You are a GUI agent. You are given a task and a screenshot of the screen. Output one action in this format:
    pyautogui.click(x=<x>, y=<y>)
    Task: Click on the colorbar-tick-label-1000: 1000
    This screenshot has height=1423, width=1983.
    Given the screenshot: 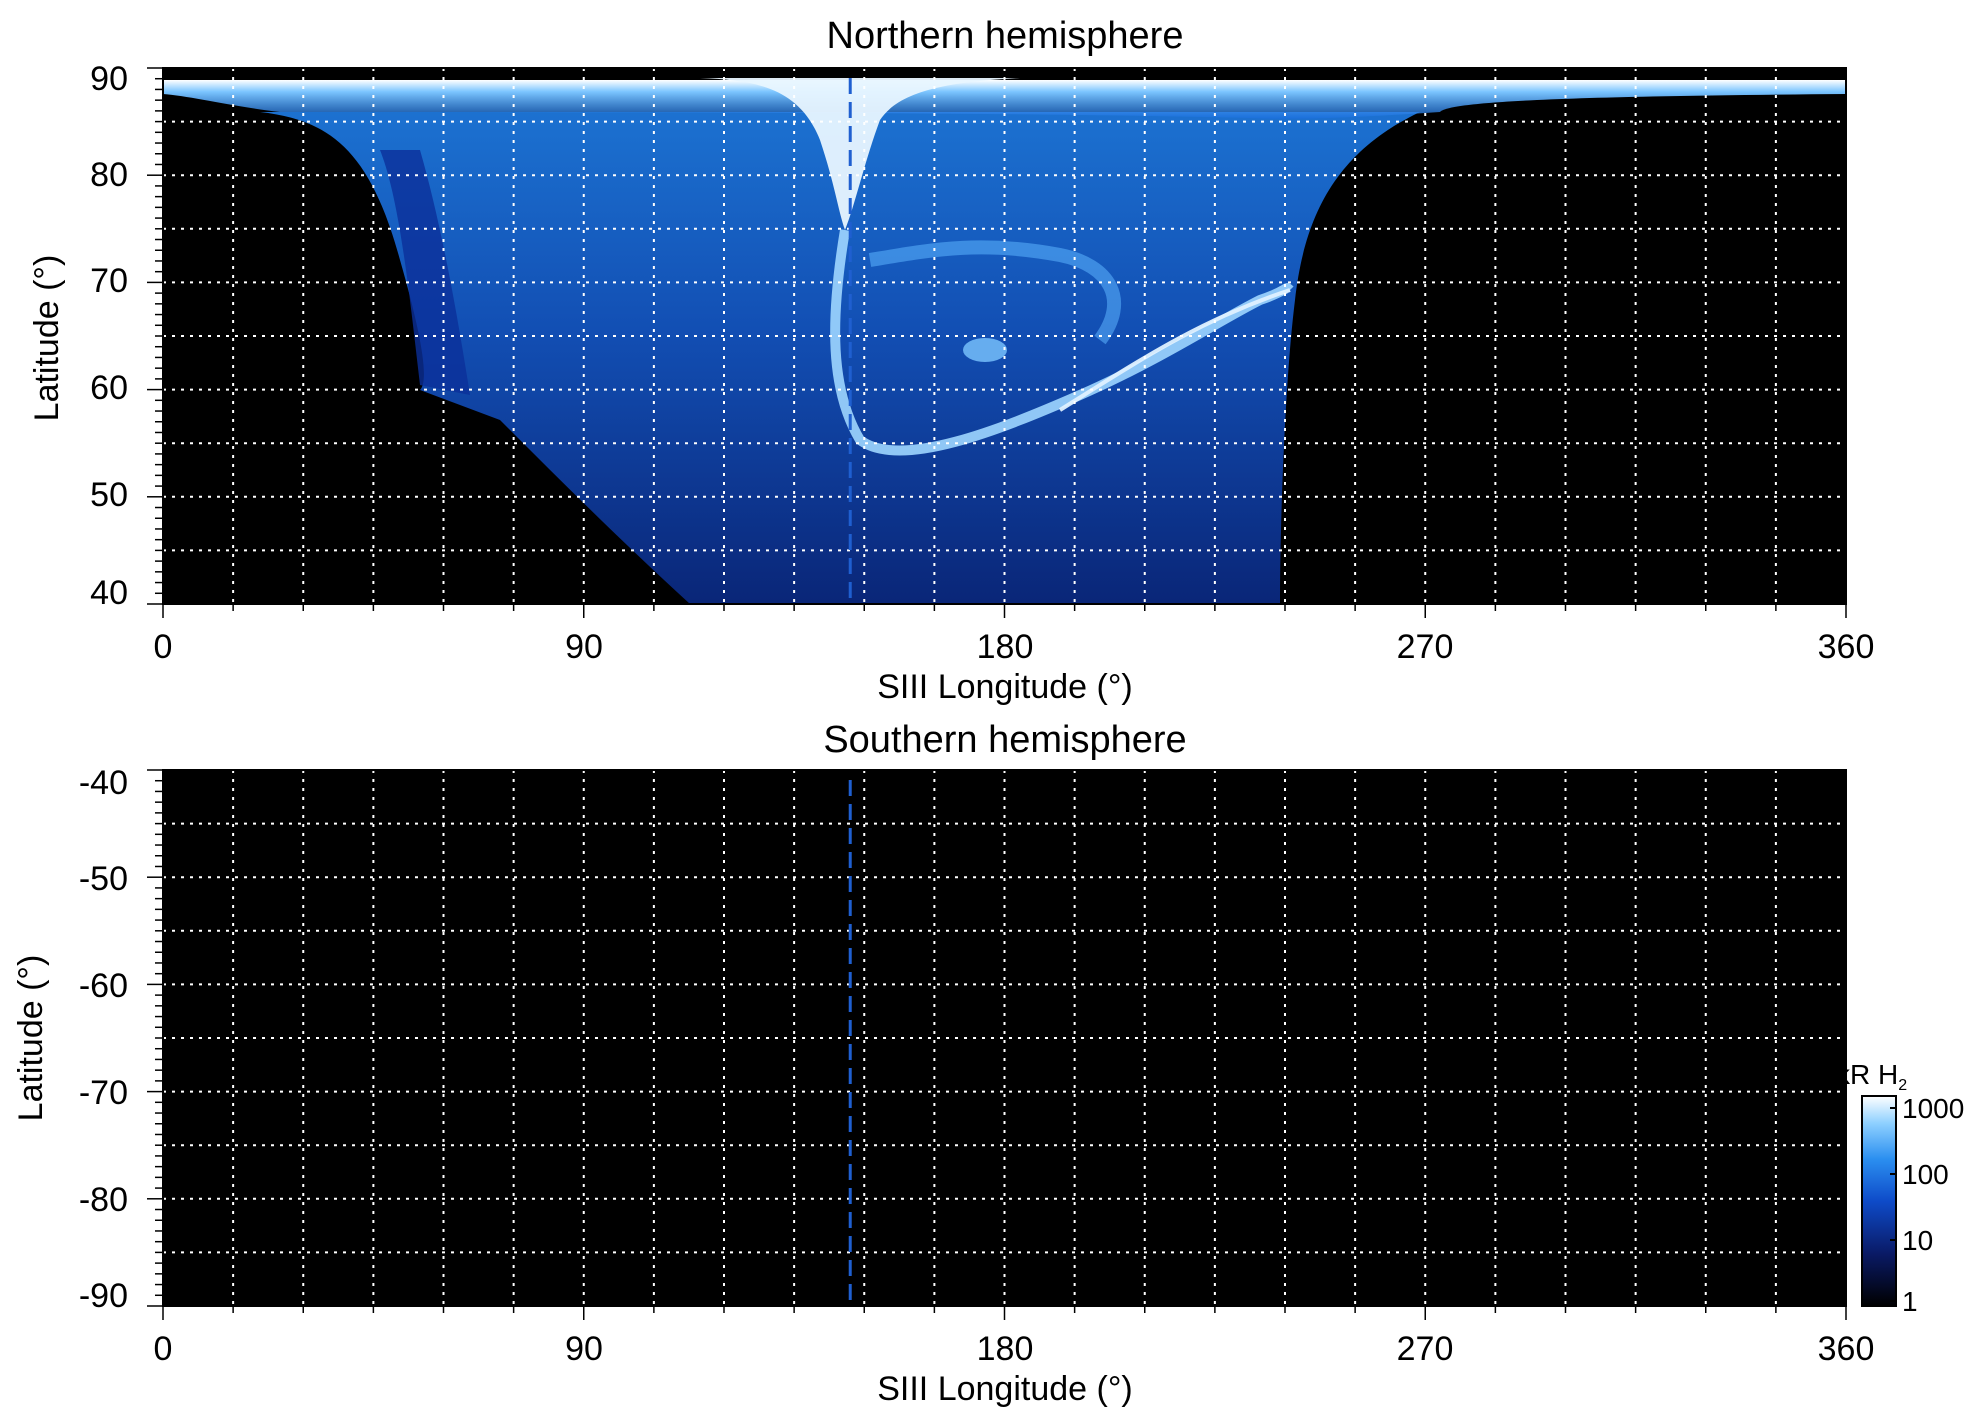 What is the action you would take?
    pyautogui.click(x=1933, y=1108)
    